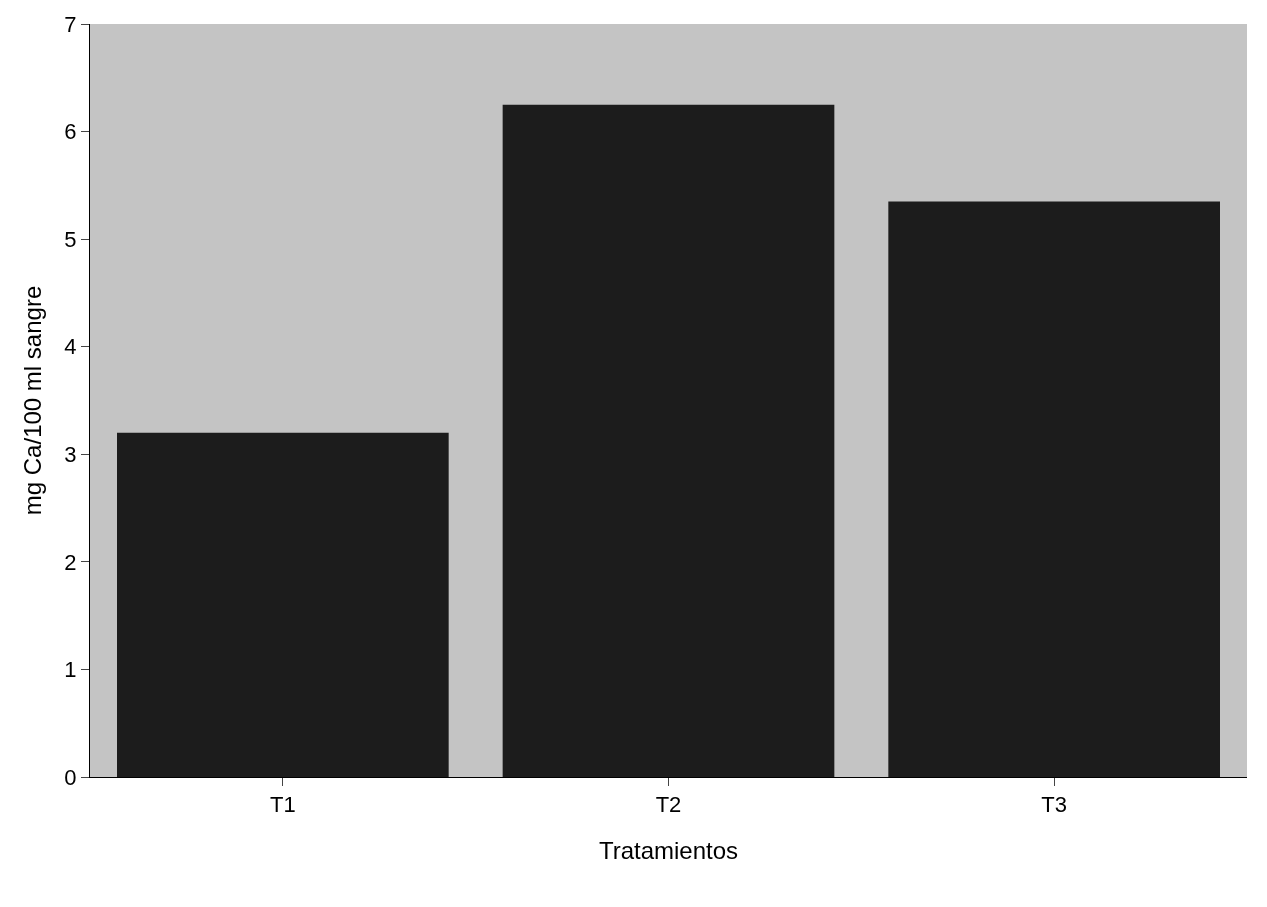 The image size is (1267, 907). Describe the element at coordinates (70, 777) in the screenshot. I see `y-tick-label: 0` at that location.